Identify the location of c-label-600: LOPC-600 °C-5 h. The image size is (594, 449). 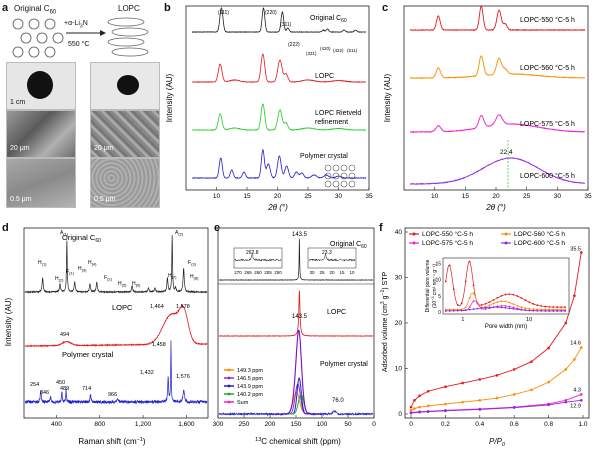
(547, 176).